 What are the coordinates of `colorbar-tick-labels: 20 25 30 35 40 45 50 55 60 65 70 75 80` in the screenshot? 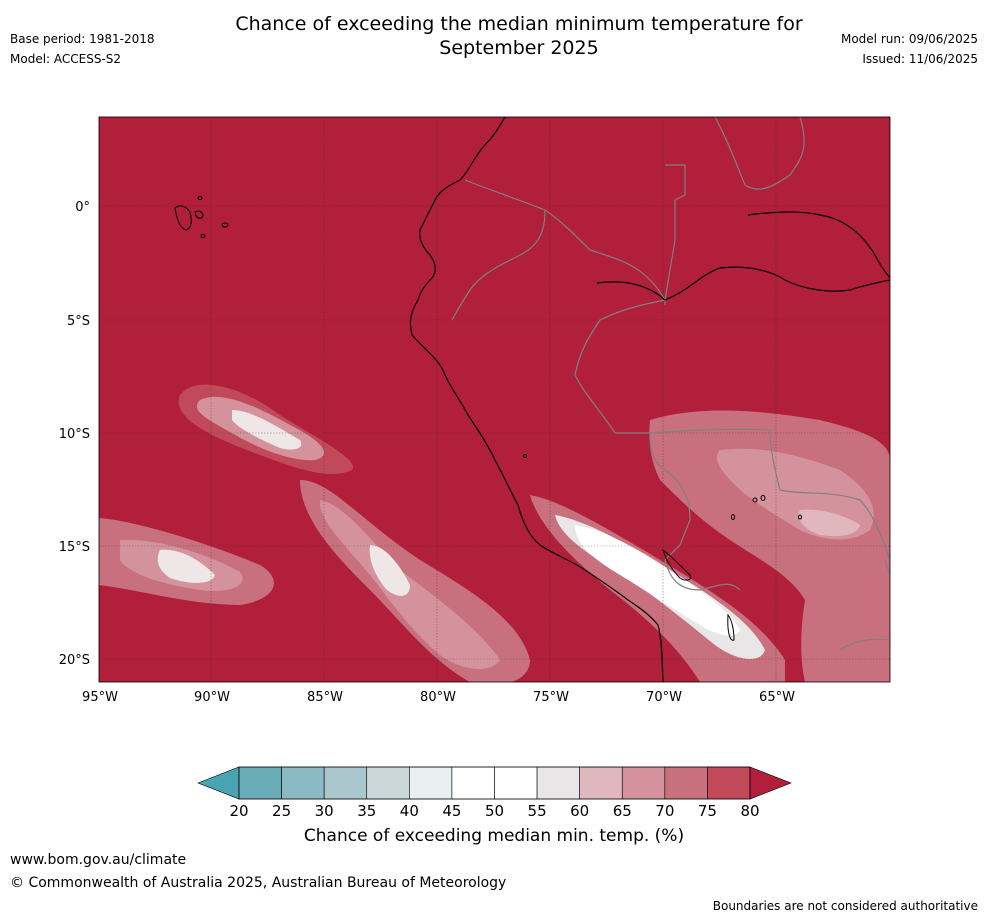 It's located at (494, 811).